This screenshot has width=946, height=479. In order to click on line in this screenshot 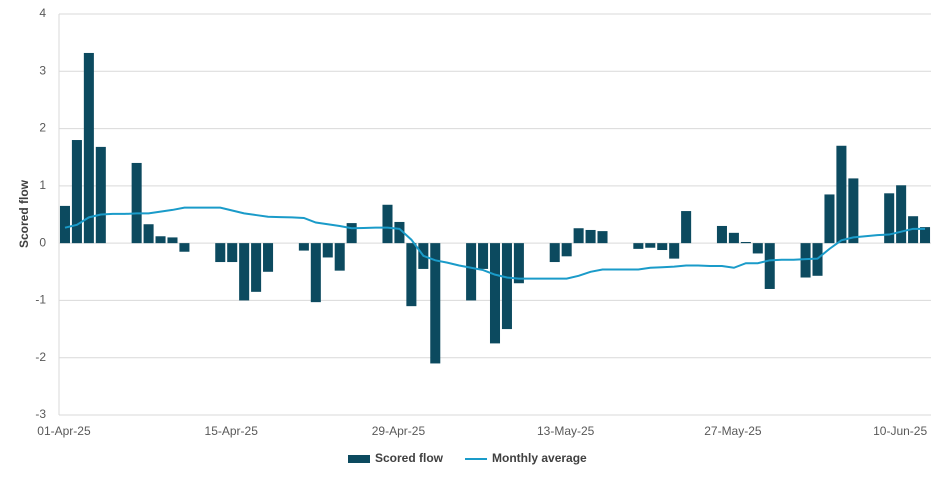, I will do `click(495, 243)`.